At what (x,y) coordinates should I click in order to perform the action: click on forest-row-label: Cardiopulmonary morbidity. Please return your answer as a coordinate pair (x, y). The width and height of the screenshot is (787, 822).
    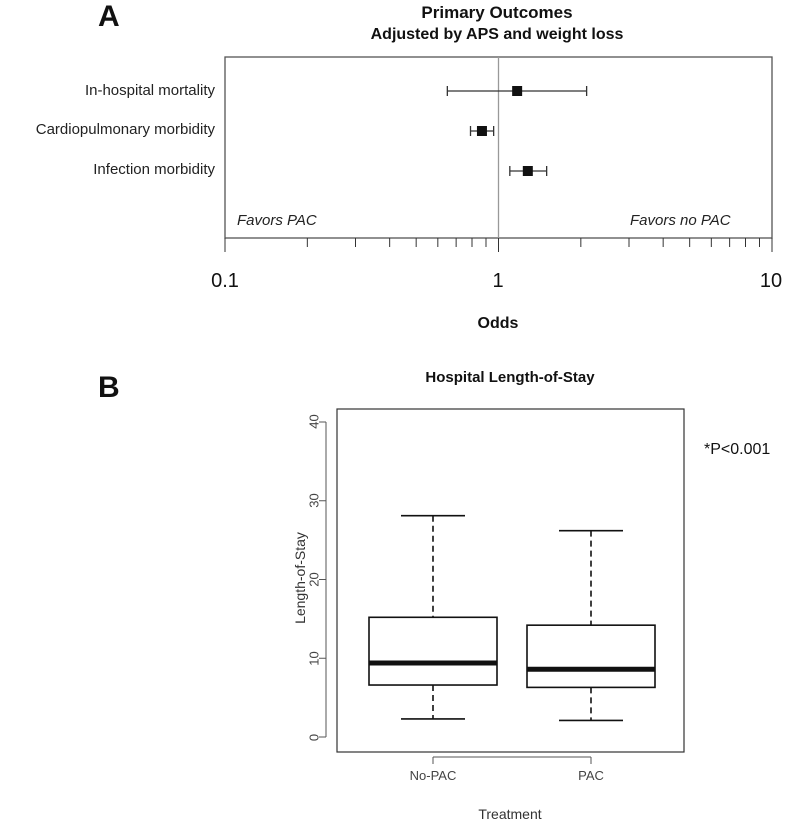
    Looking at the image, I should click on (125, 129).